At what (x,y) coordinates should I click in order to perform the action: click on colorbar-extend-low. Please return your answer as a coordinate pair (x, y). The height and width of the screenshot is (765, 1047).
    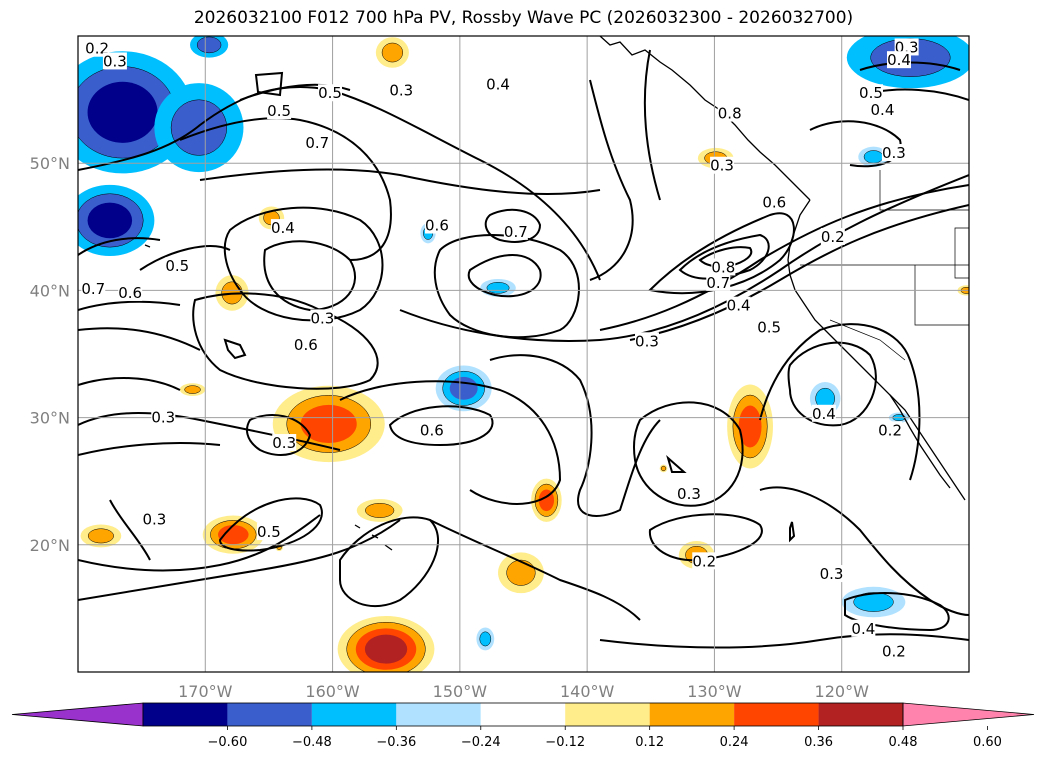
    Looking at the image, I should click on (77, 714).